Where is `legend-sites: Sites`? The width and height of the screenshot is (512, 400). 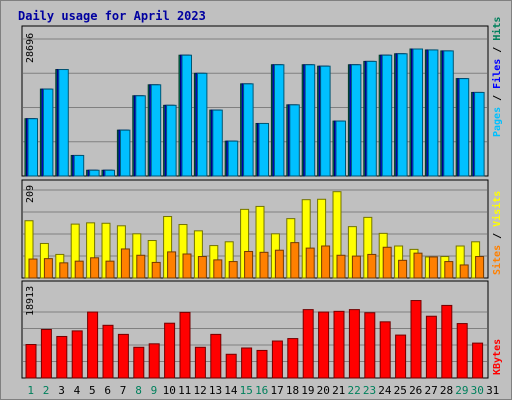
legend-sites: Sites is located at coordinates (497, 260).